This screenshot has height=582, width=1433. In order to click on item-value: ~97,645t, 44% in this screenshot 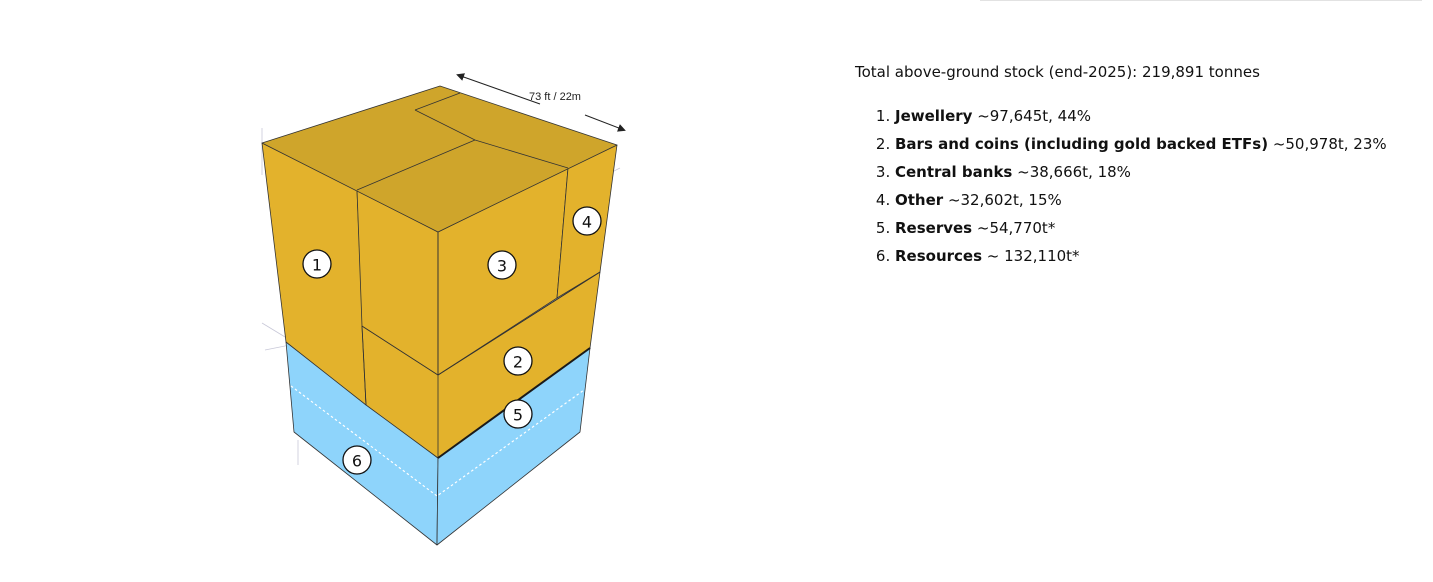, I will do `click(1032, 116)`.